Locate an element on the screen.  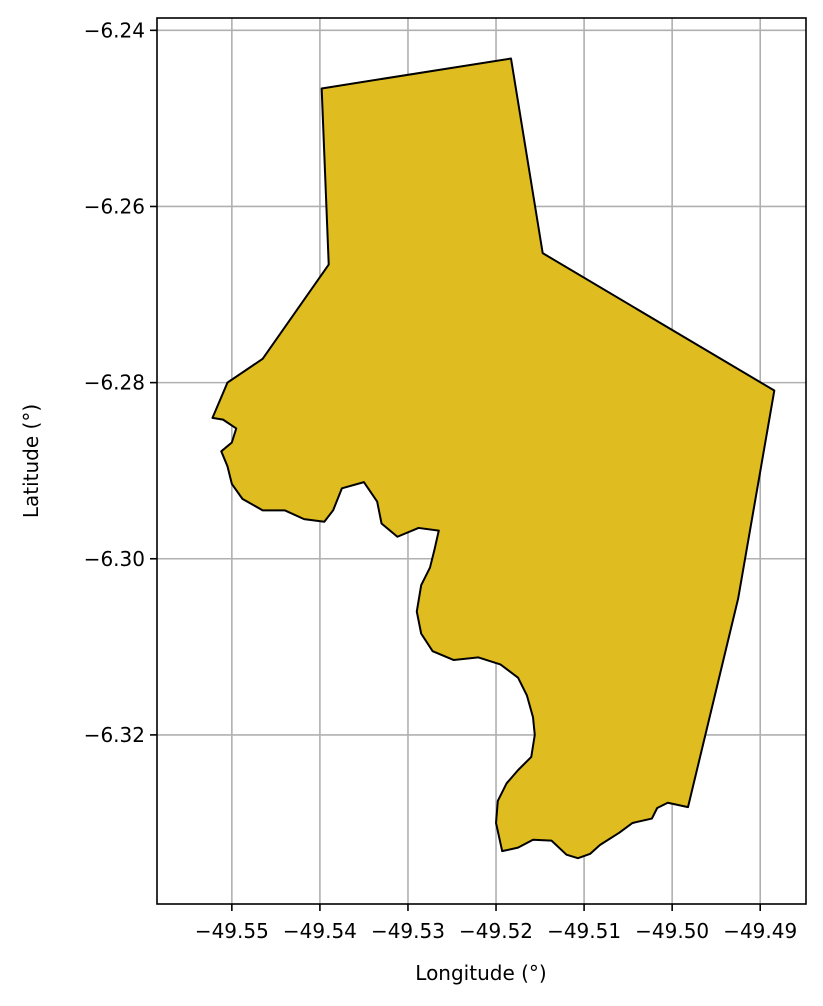
x-tick-label: −49.52 is located at coordinates (496, 931).